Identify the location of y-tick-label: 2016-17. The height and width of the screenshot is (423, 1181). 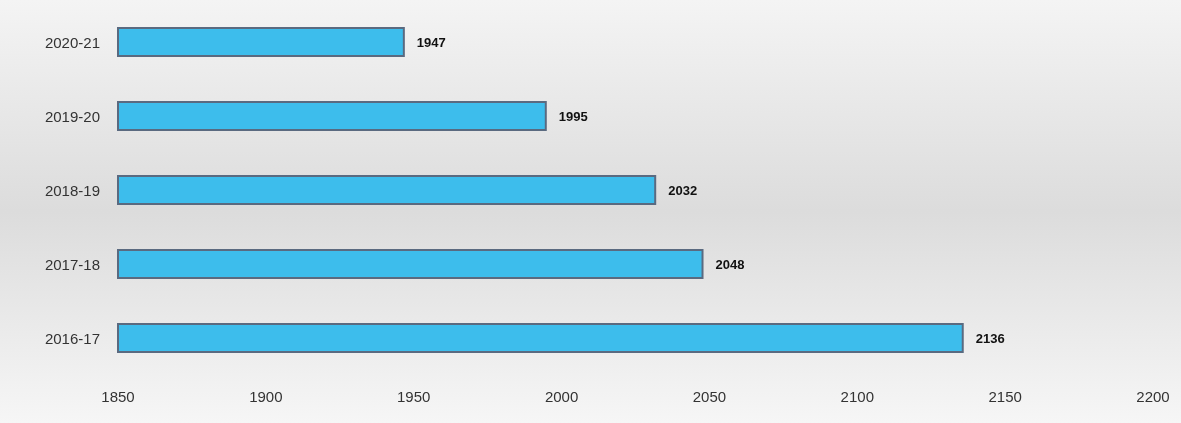
(72, 338).